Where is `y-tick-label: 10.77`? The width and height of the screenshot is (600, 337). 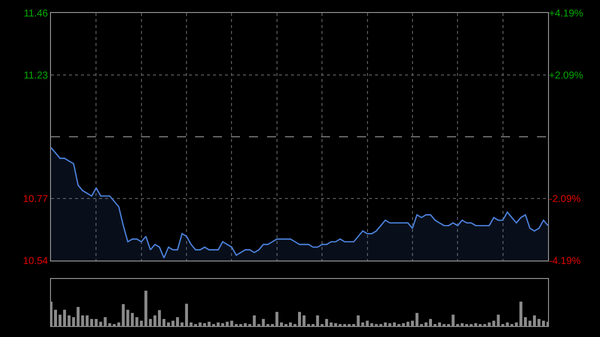 y-tick-label: 10.77 is located at coordinates (35, 200).